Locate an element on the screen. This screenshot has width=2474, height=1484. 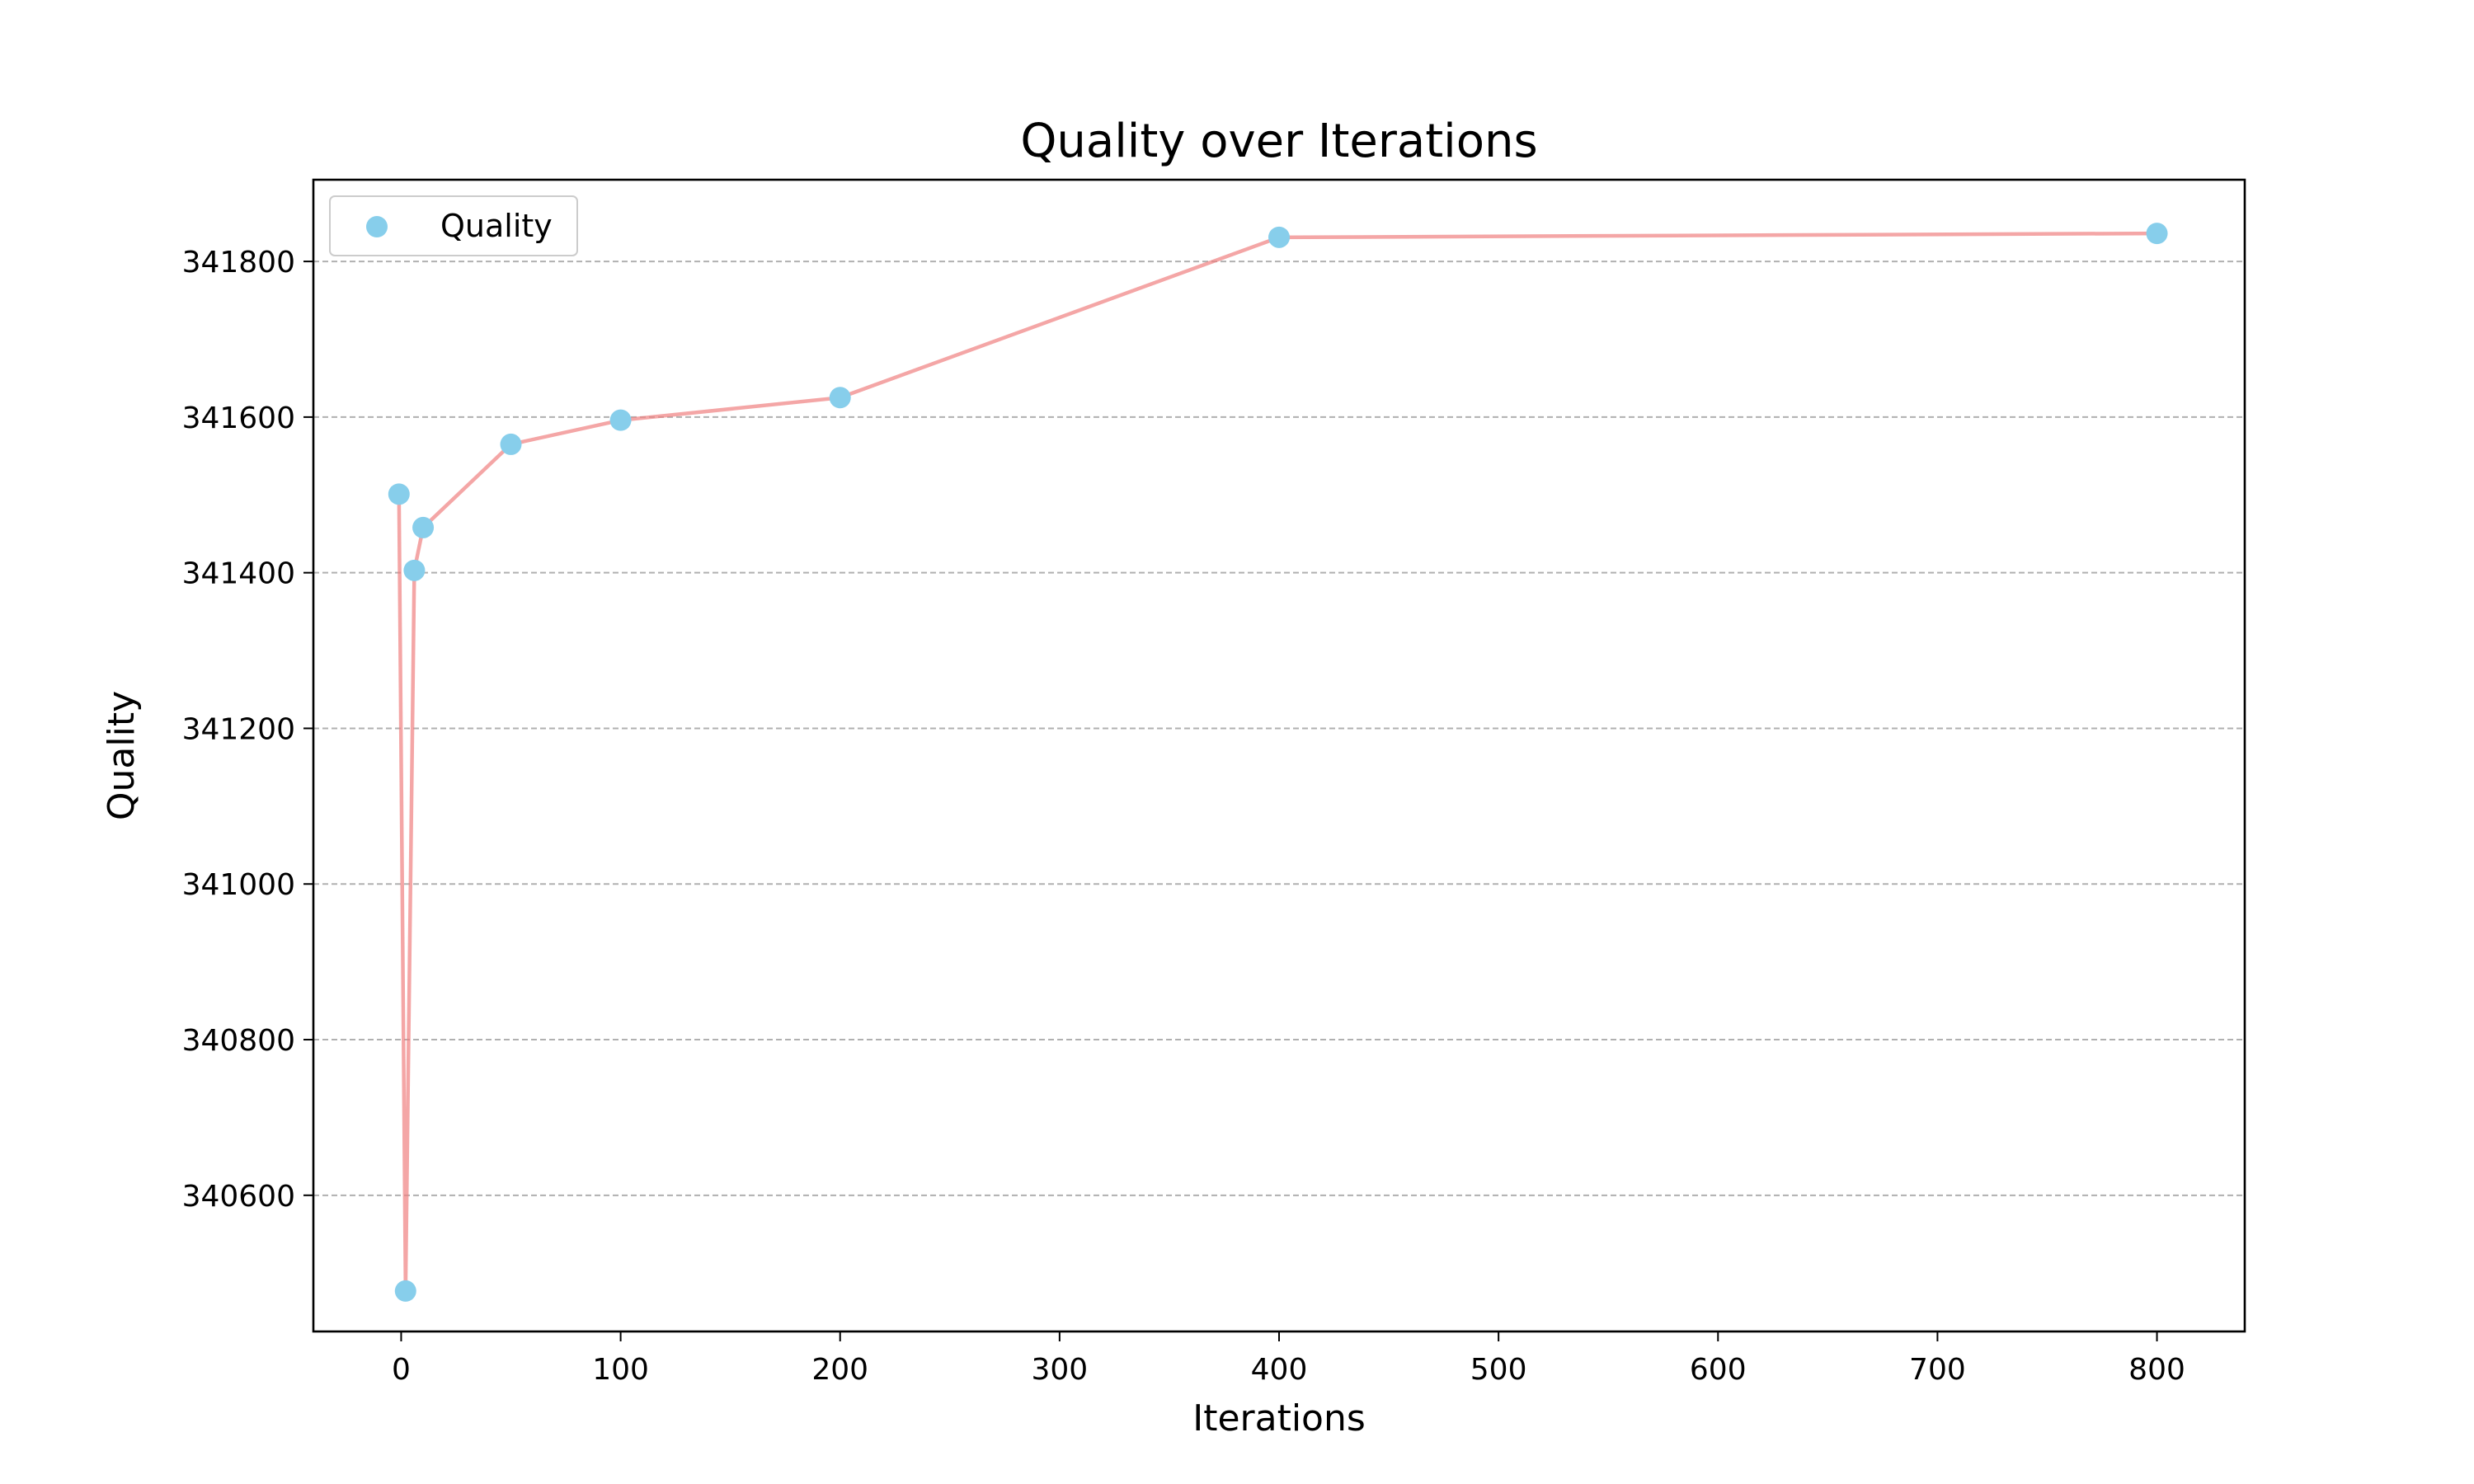
x-tick-label: 200 is located at coordinates (839, 1370).